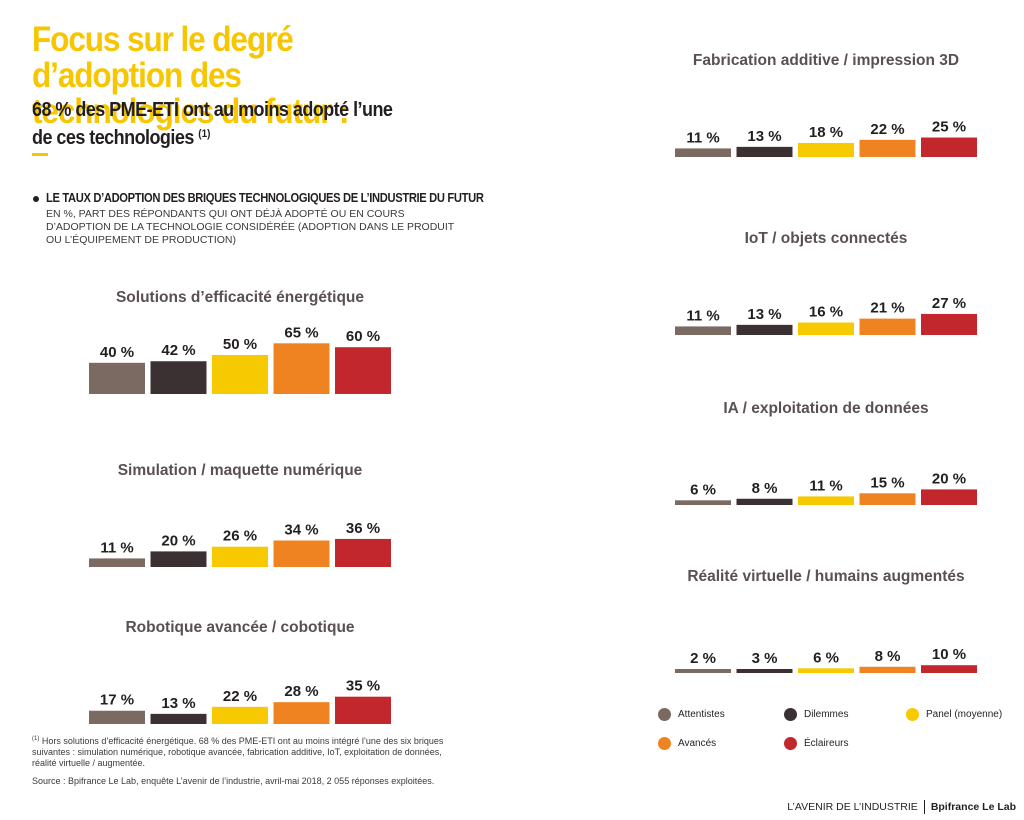 The image size is (1024, 820). What do you see at coordinates (40, 154) in the screenshot?
I see `title-rule` at bounding box center [40, 154].